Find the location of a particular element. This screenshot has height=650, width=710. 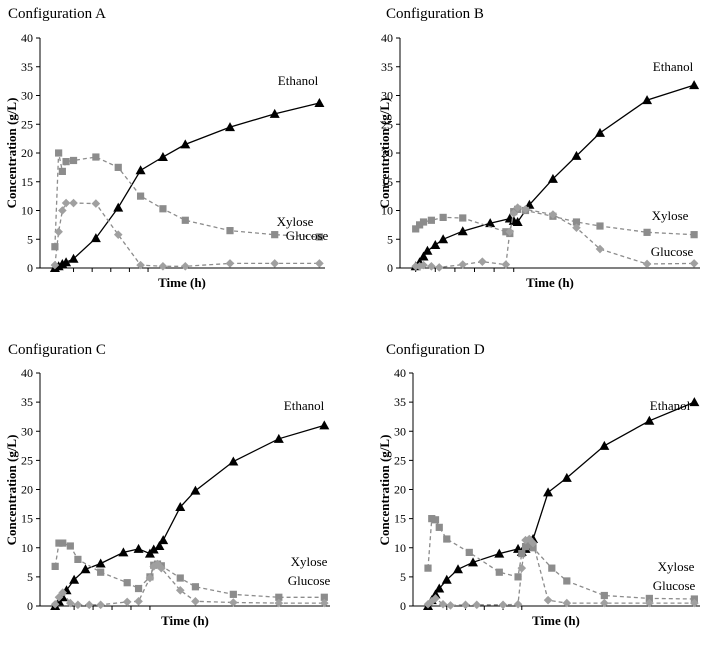

xylose-line is located at coordinates (187, 199).